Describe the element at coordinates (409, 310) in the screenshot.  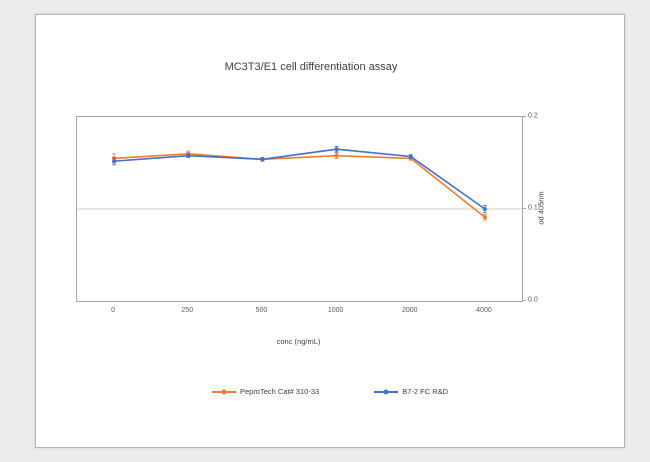
I see `x-tick-label: 2000` at that location.